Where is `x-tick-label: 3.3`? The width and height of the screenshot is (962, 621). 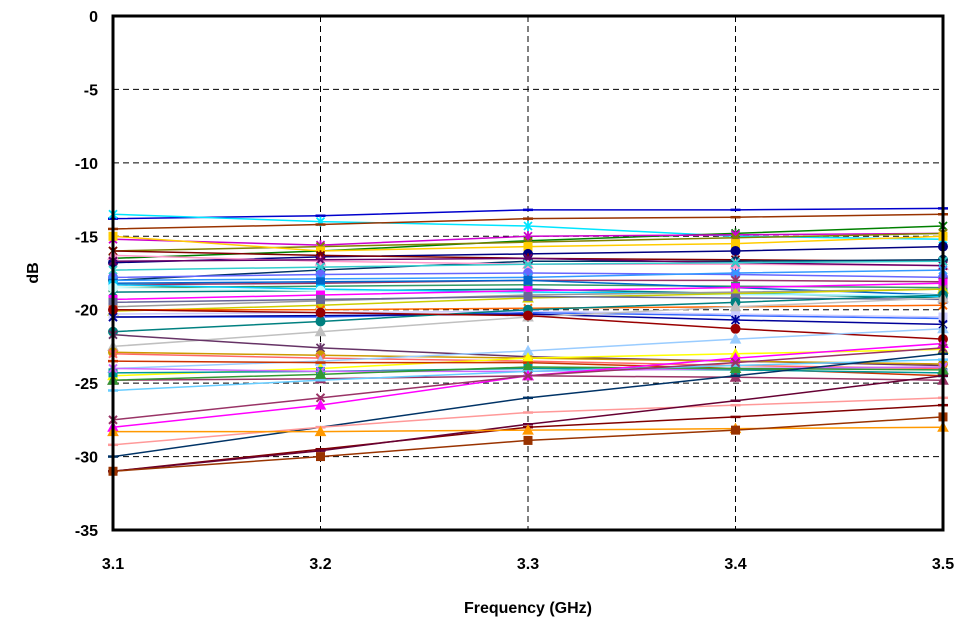 x-tick-label: 3.3 is located at coordinates (528, 564).